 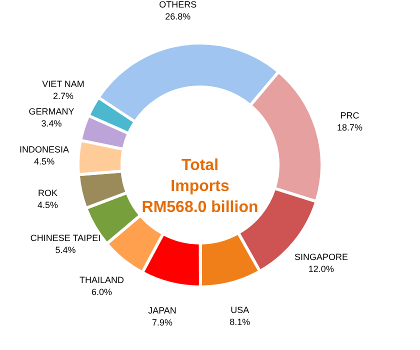 I want to click on data-label: 7.9%, so click(x=162, y=322).